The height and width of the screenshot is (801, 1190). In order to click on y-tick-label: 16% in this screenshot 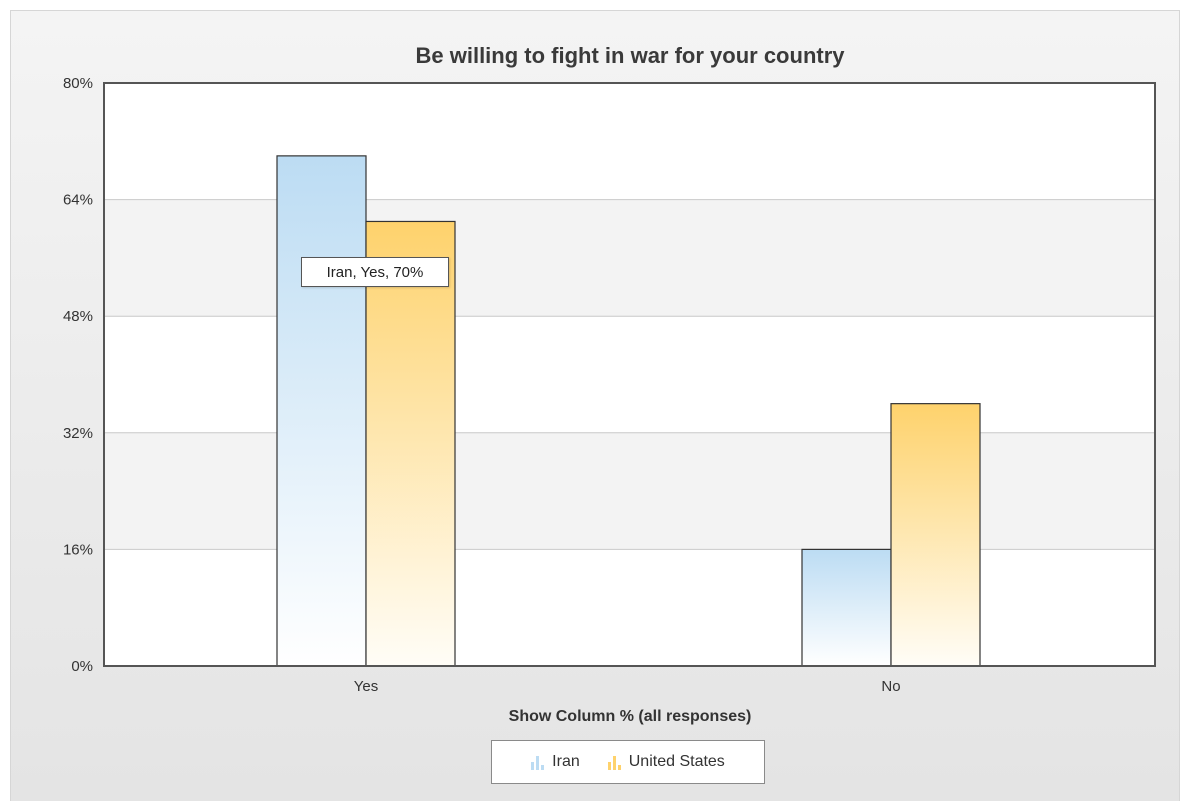, I will do `click(78, 549)`.